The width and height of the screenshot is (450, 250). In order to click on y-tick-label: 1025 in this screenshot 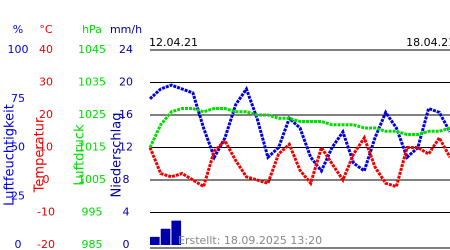, I will do `click(92, 114)`.